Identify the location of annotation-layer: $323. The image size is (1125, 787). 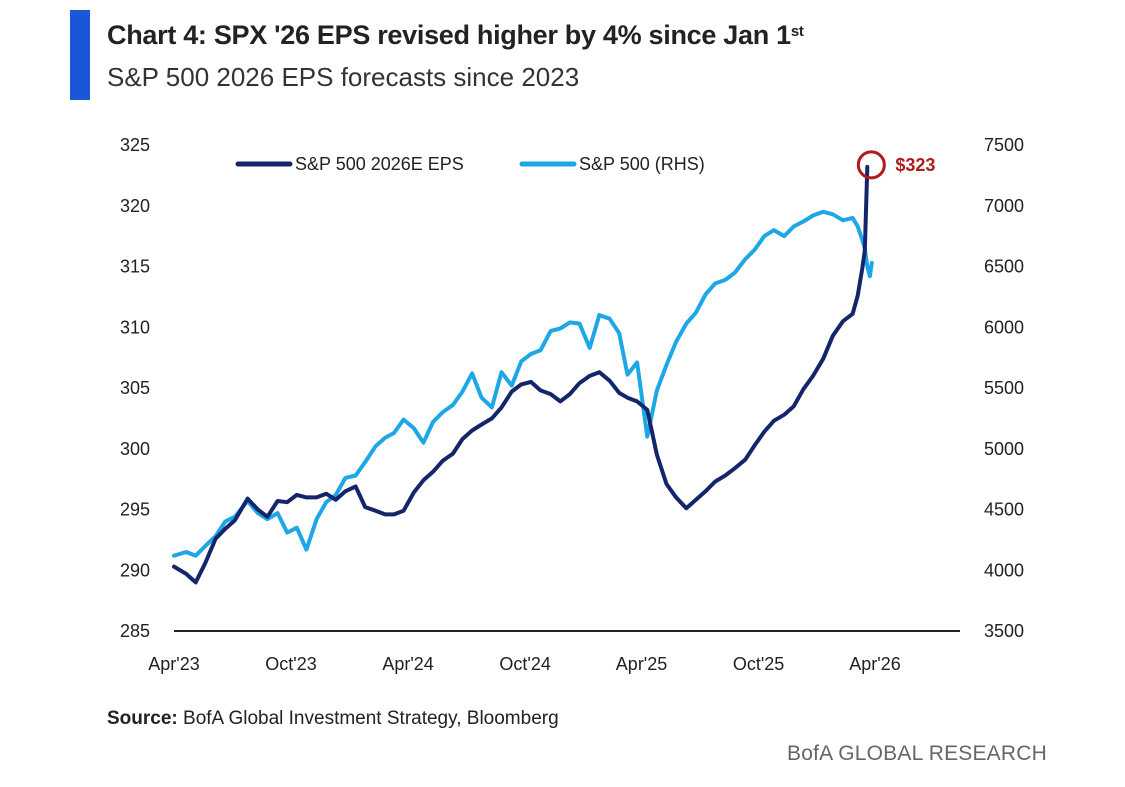
(895, 165).